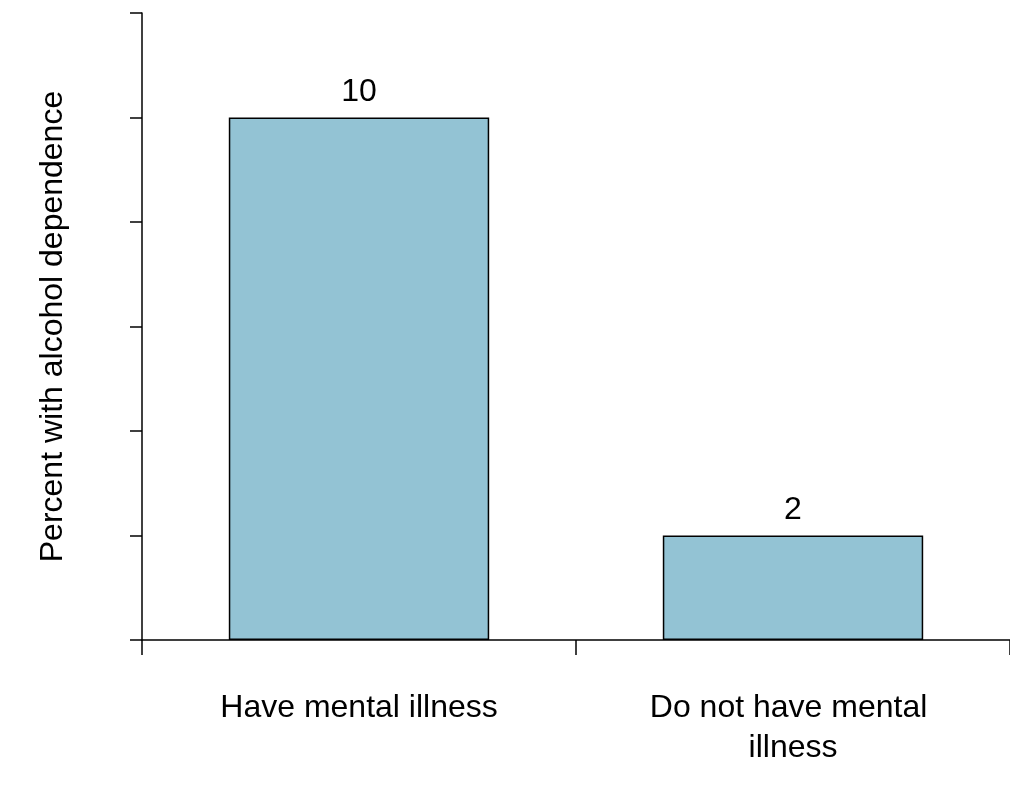  What do you see at coordinates (793, 507) in the screenshot?
I see `data-label: 2` at bounding box center [793, 507].